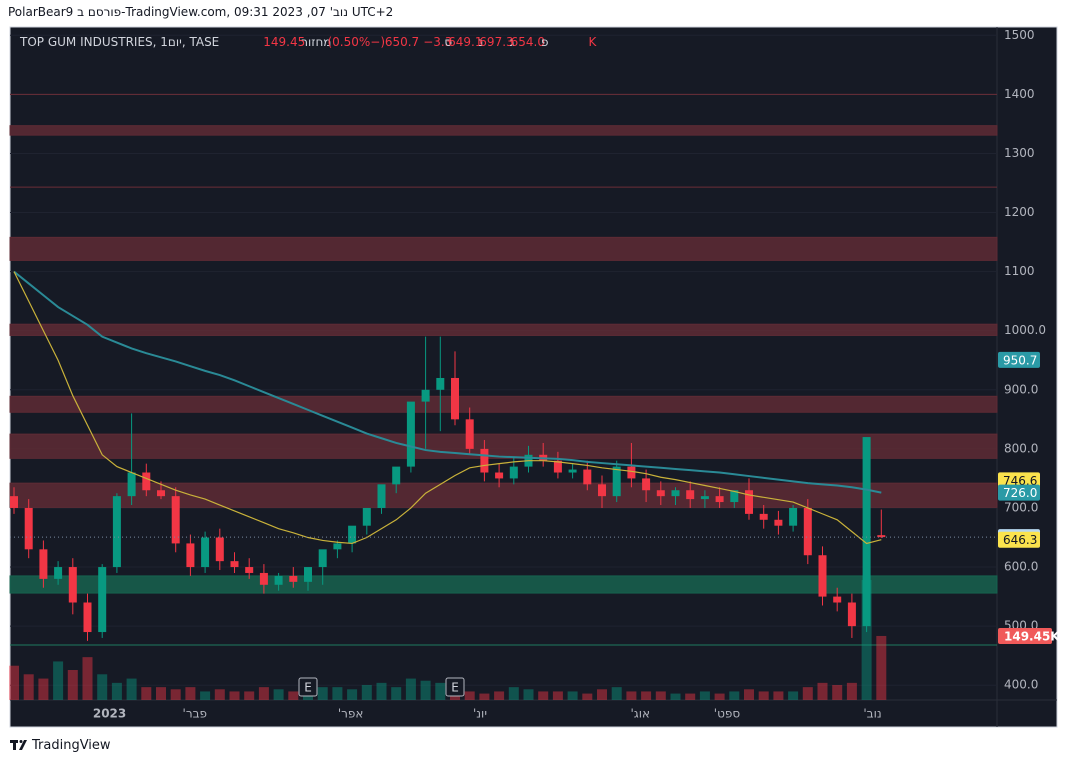 Image resolution: width=1067 pixels, height=763 pixels. What do you see at coordinates (1021, 507) in the screenshot?
I see `y-tick-label: 700.0` at bounding box center [1021, 507].